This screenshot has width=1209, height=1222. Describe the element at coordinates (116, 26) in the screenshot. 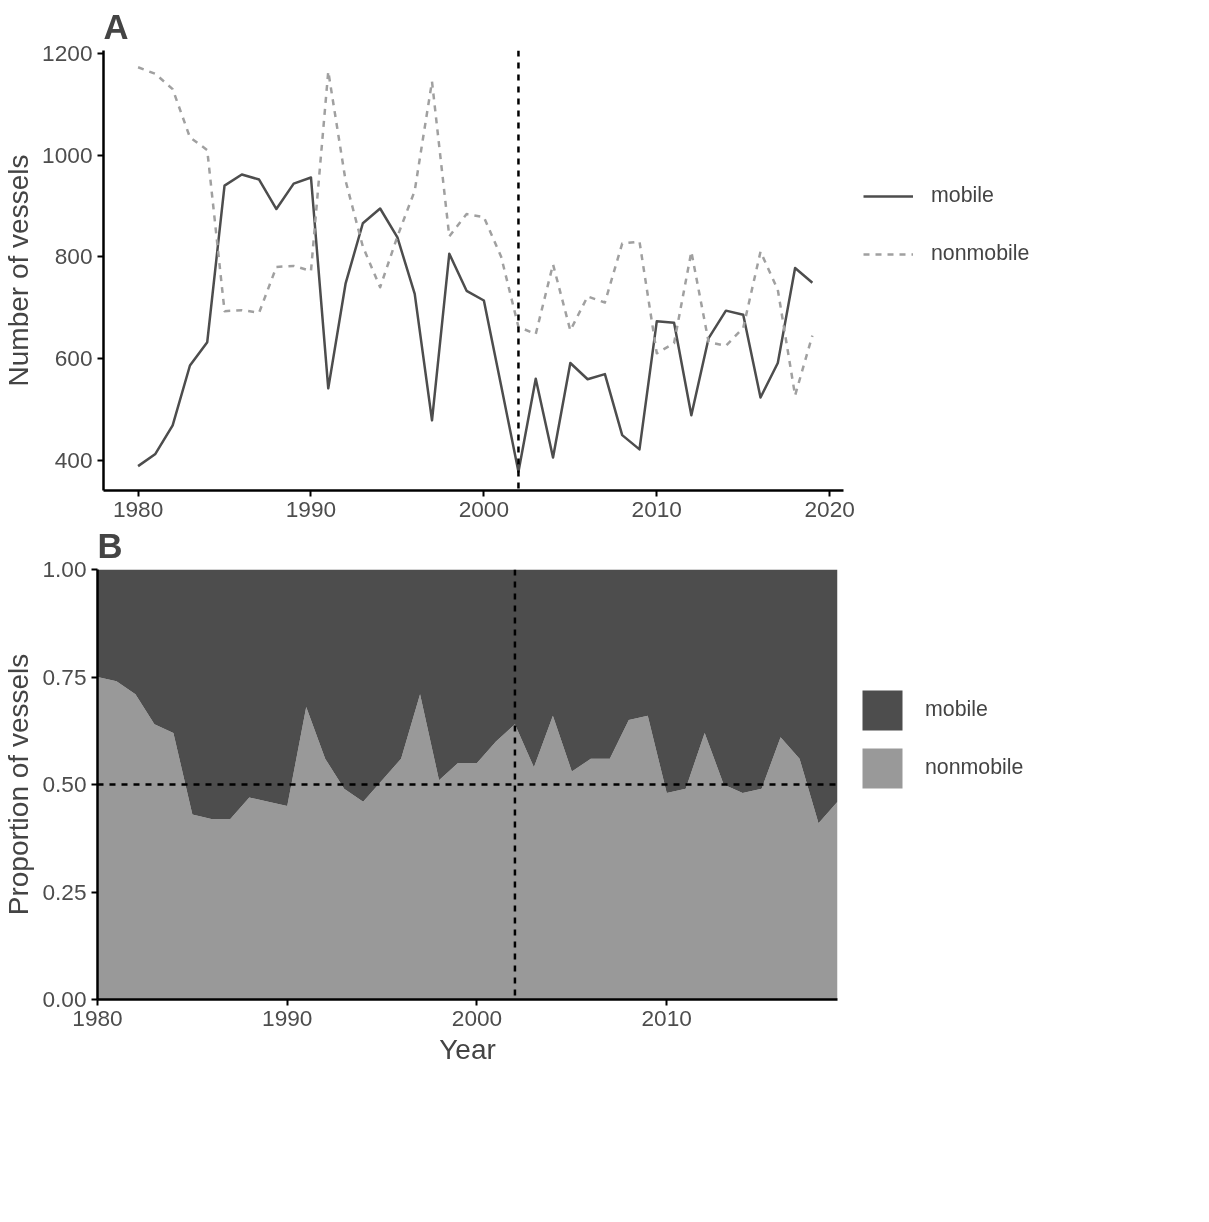

I see `chart-title: A` at that location.